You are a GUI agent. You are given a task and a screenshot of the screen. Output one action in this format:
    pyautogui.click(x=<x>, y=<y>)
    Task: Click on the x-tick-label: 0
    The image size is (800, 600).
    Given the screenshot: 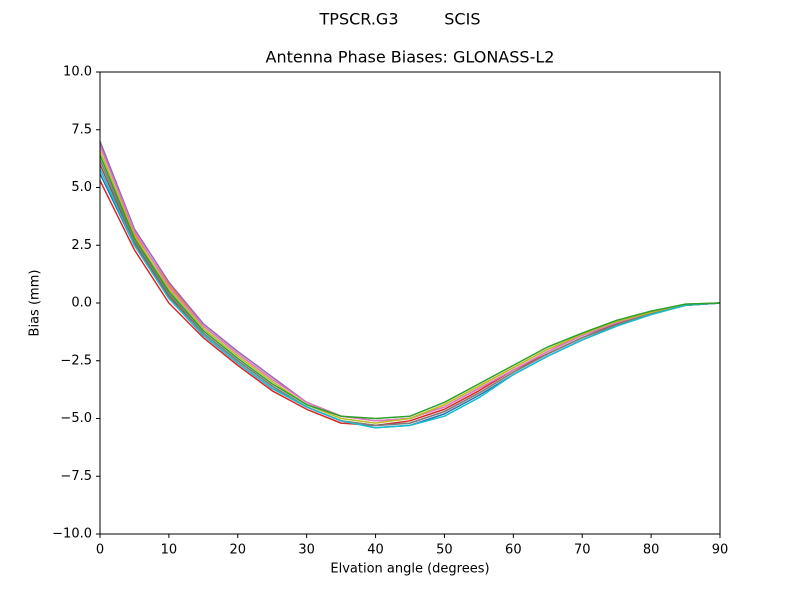 What is the action you would take?
    pyautogui.click(x=100, y=550)
    